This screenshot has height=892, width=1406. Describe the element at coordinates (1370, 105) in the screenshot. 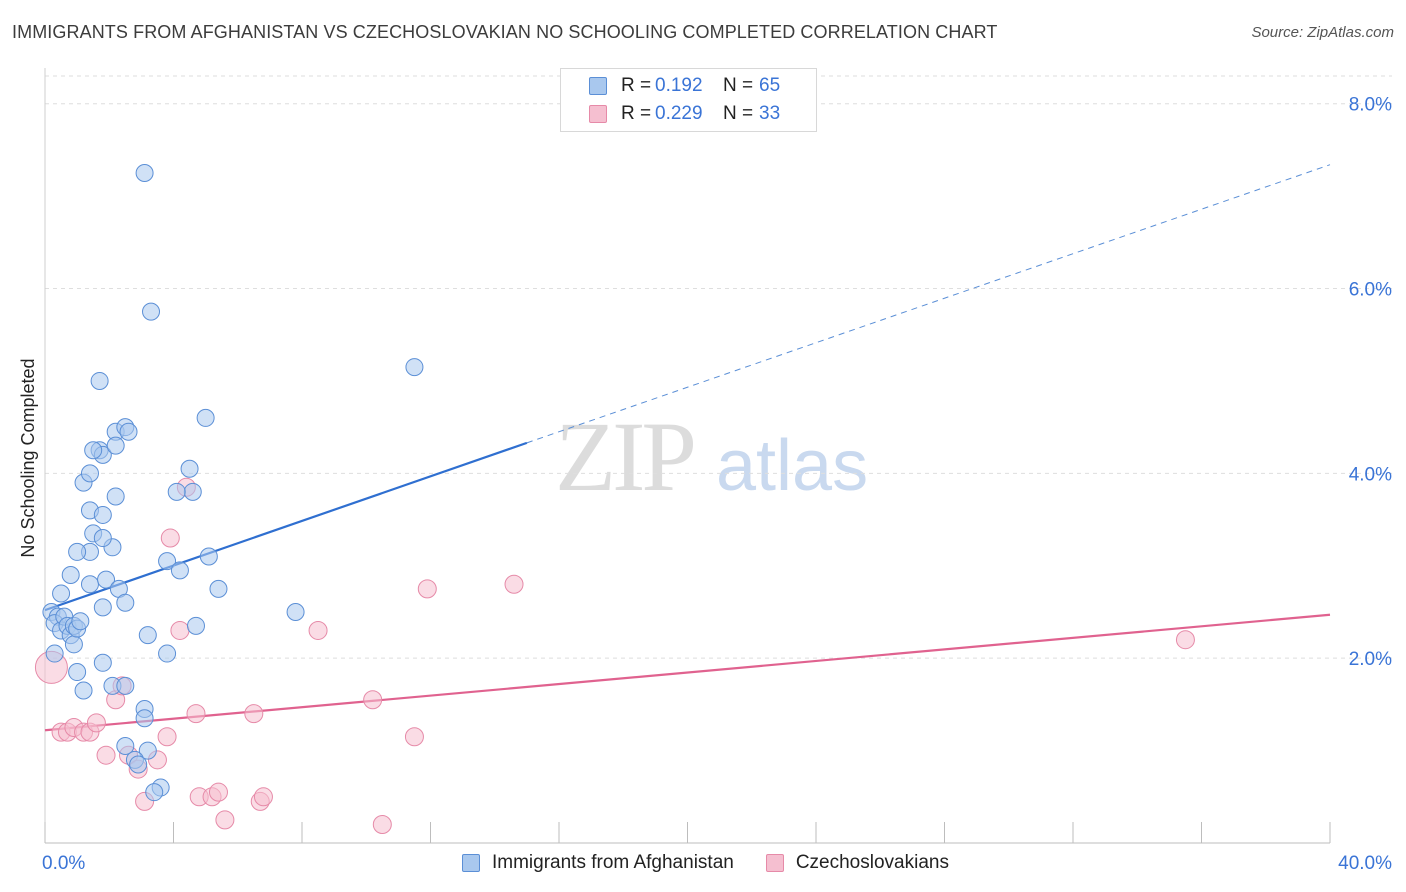

I see `y-tick-label: 8.0%` at that location.